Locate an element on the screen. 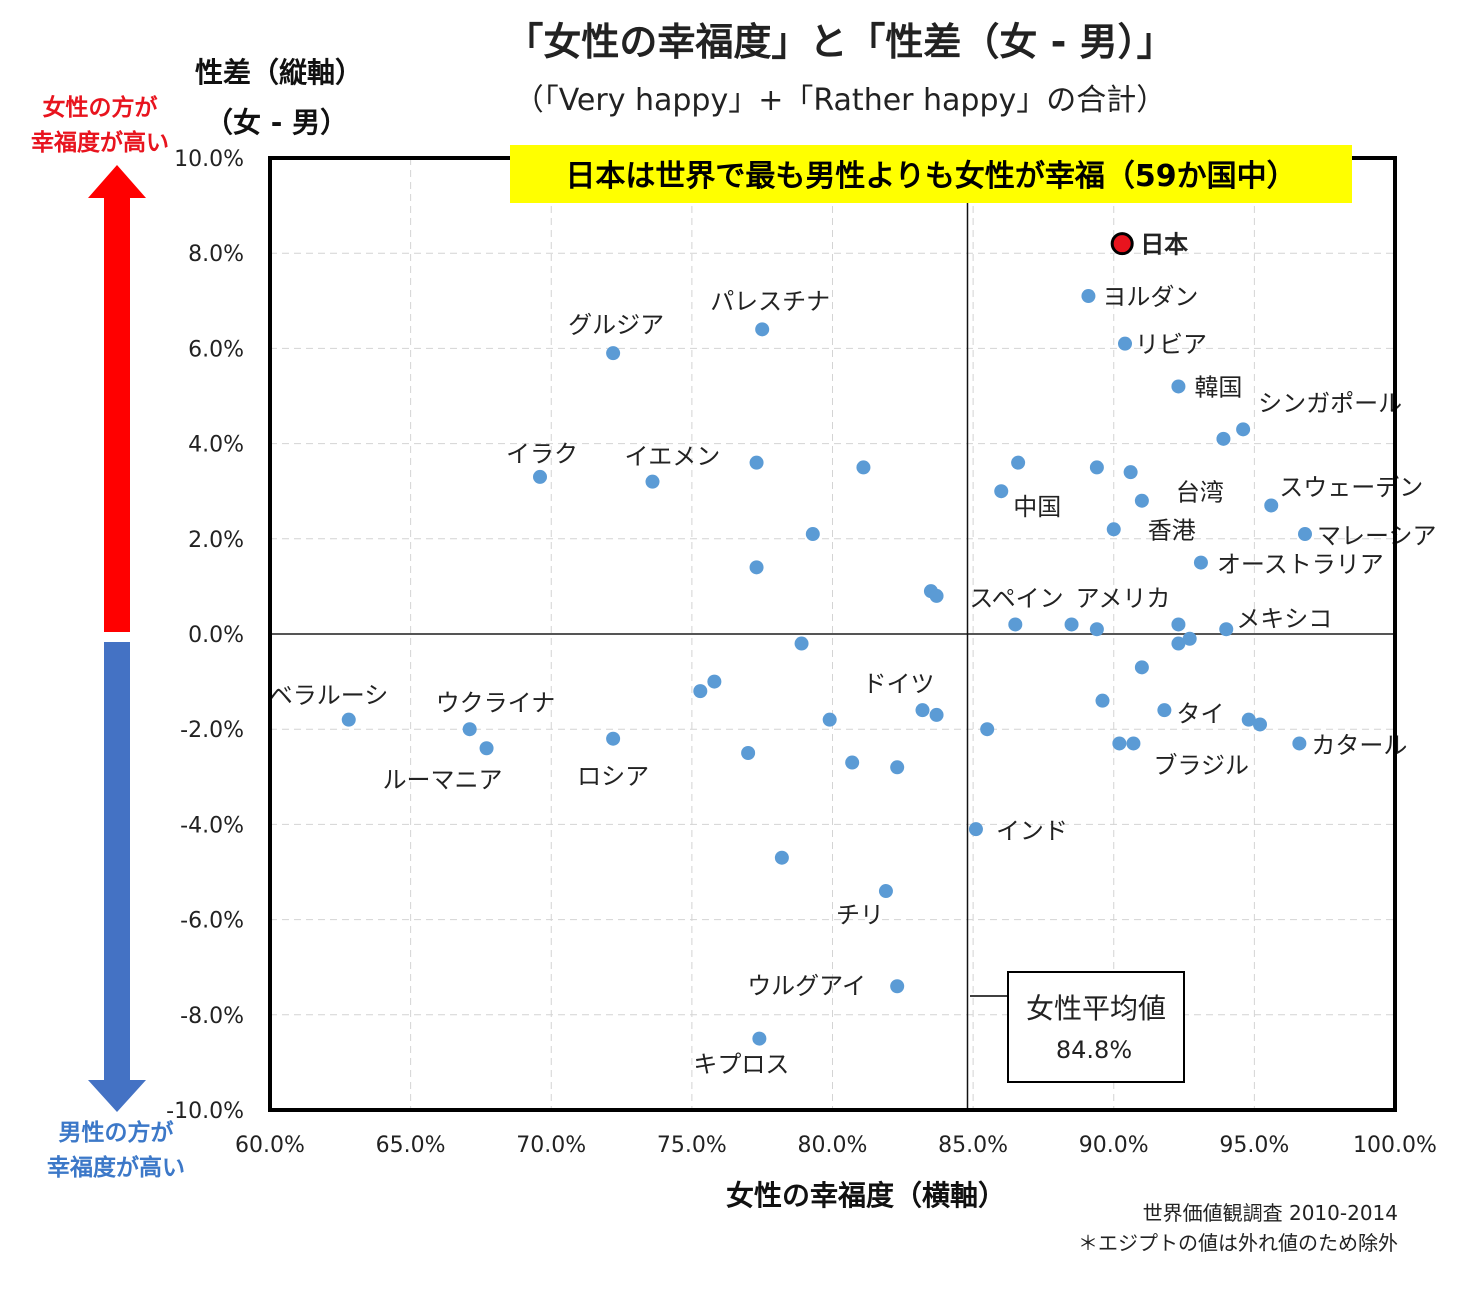  x-tick-label: 95.0% is located at coordinates (1254, 1145).